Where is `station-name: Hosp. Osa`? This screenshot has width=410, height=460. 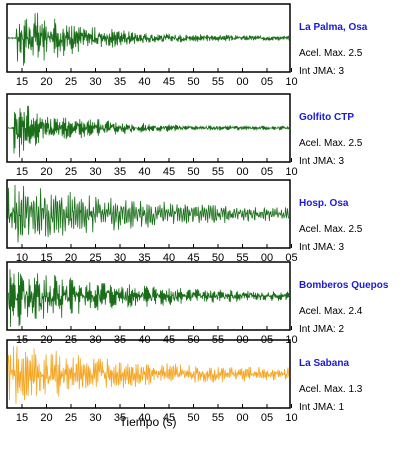 station-name: Hosp. Osa is located at coordinates (324, 203).